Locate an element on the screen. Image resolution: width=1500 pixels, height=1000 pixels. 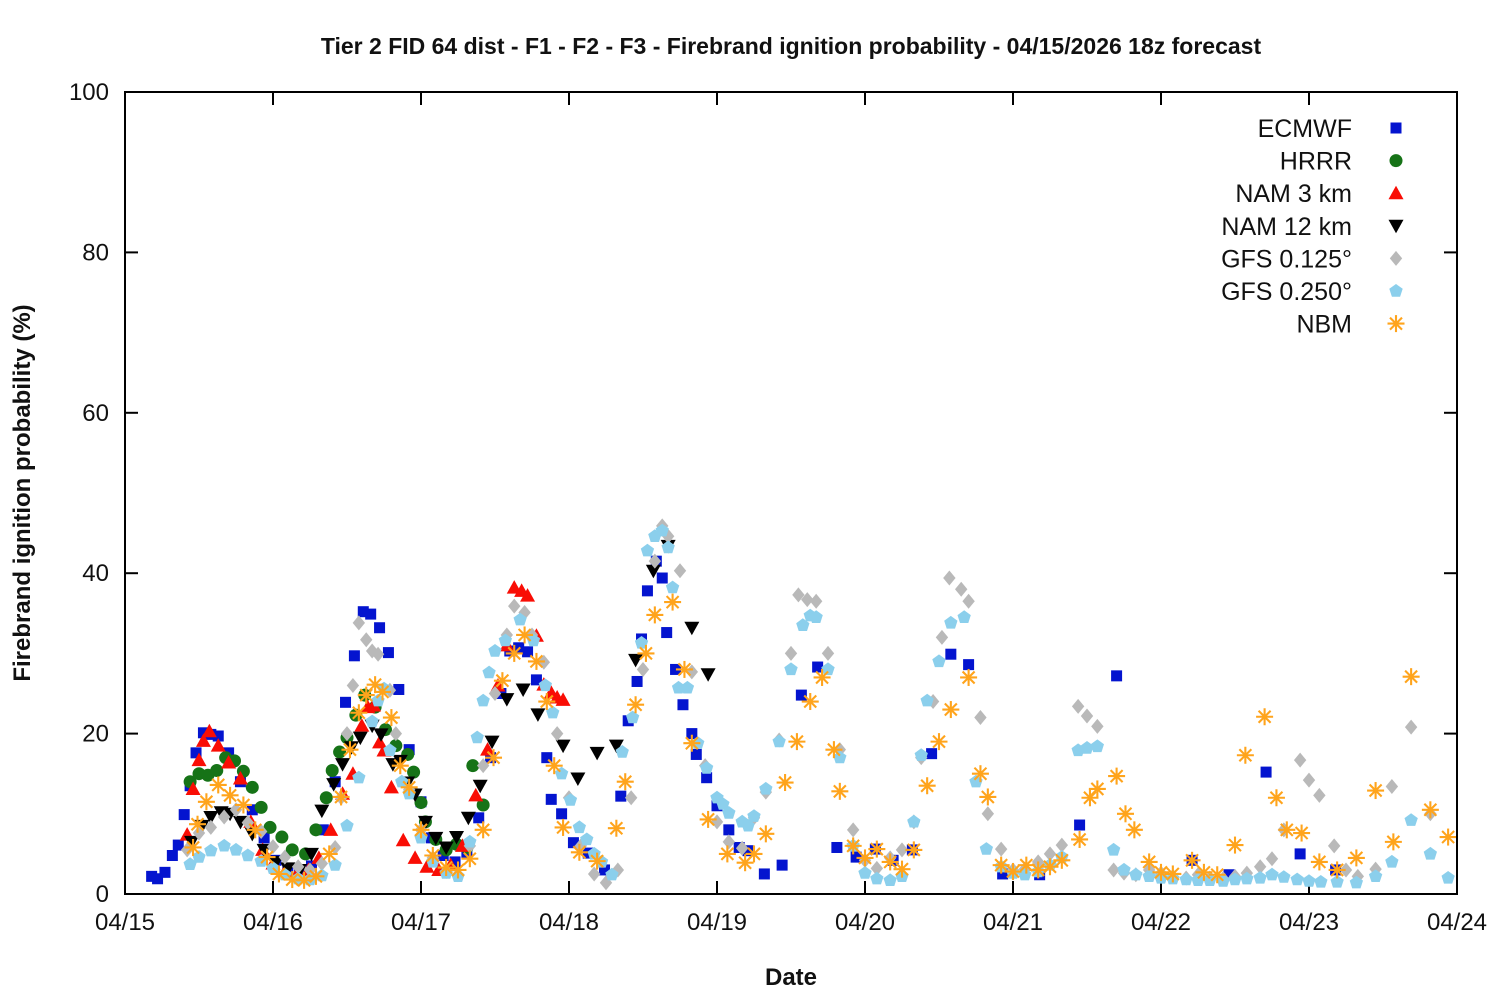
legend-label: NAM 3 km is located at coordinates (1293, 194).